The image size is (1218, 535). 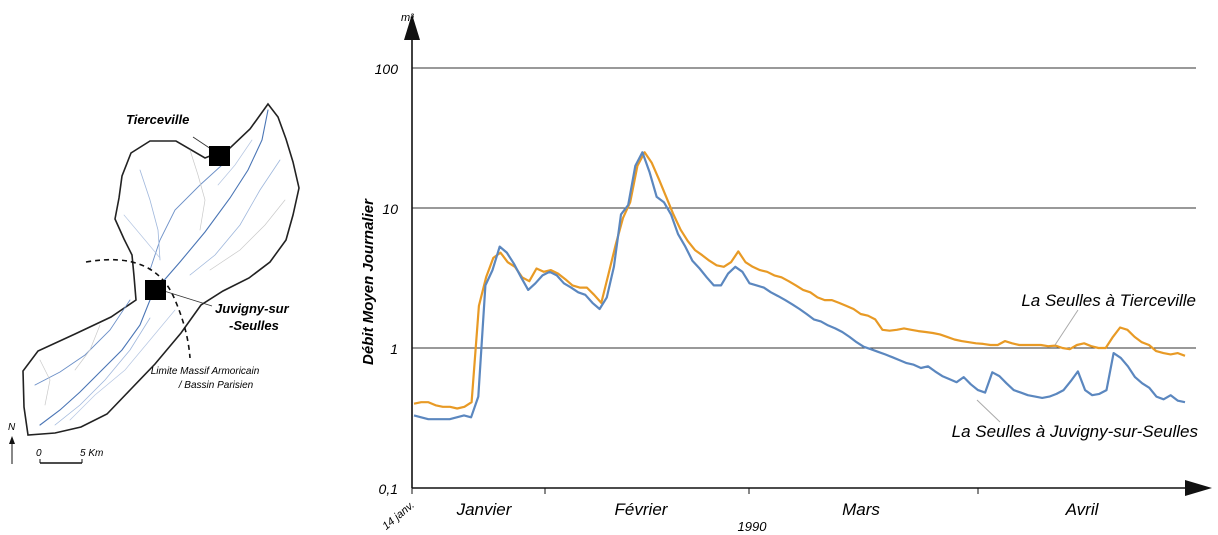 I want to click on y-tick-label-100: 100, so click(x=387, y=69).